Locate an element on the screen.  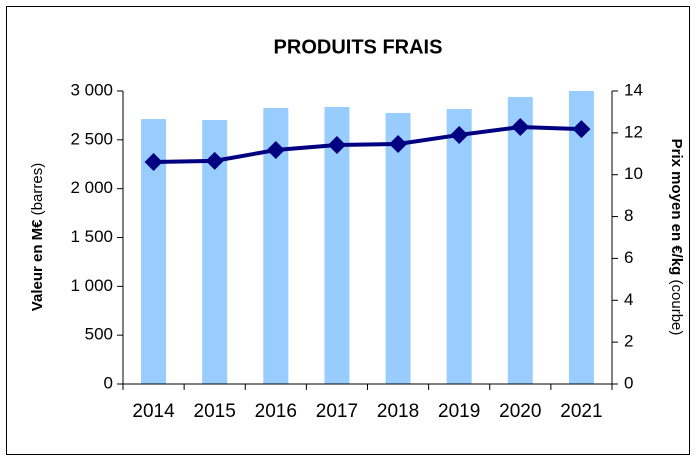
y2-axis-label-main: Prix moyen en €/kg is located at coordinates (676, 207).